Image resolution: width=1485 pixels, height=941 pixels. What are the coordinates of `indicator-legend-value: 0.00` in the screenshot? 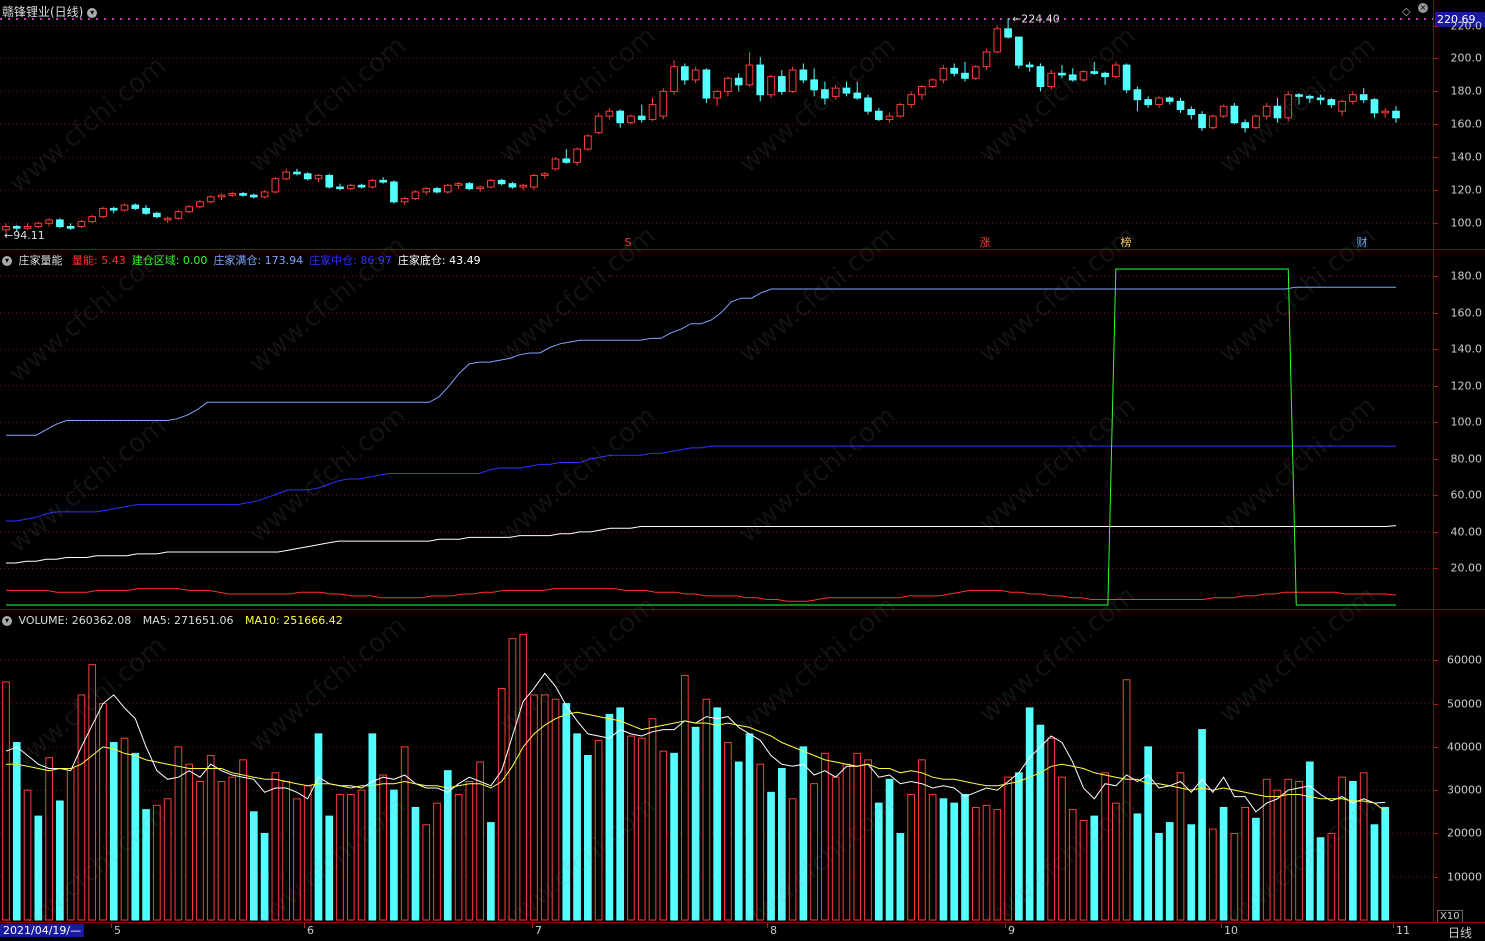 It's located at (193, 260).